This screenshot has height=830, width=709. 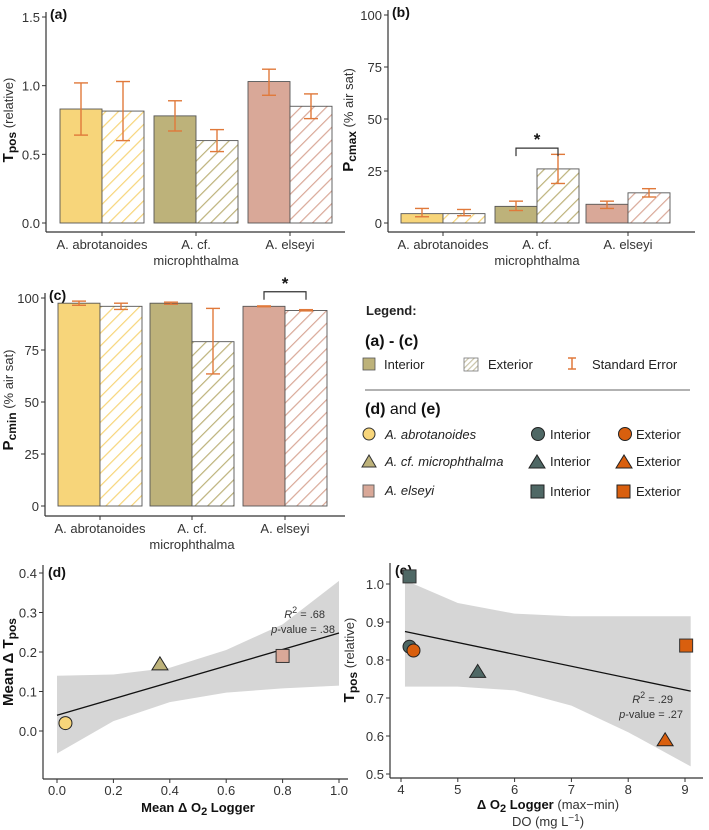 I want to click on interior-square-icon, so click(x=537, y=491).